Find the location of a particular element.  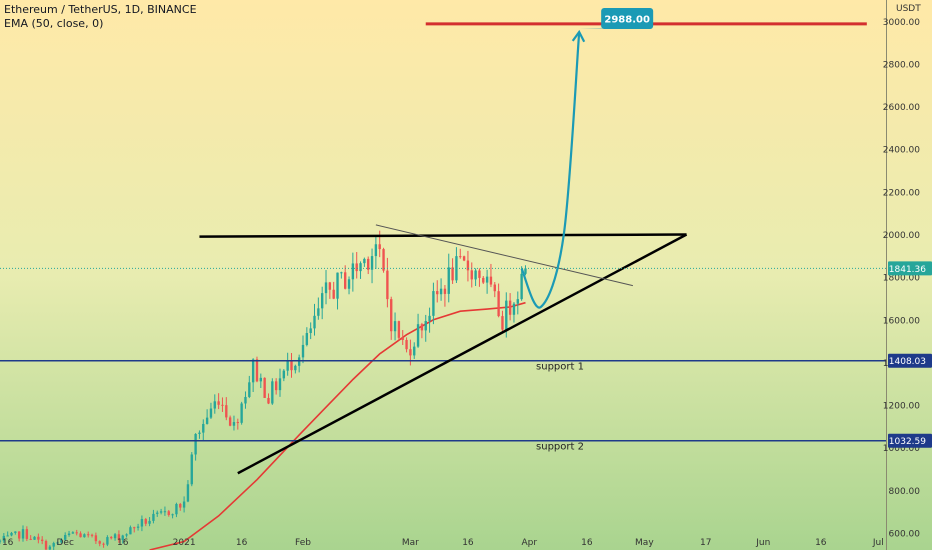

target-callout-text: 2988.00 is located at coordinates (627, 20).